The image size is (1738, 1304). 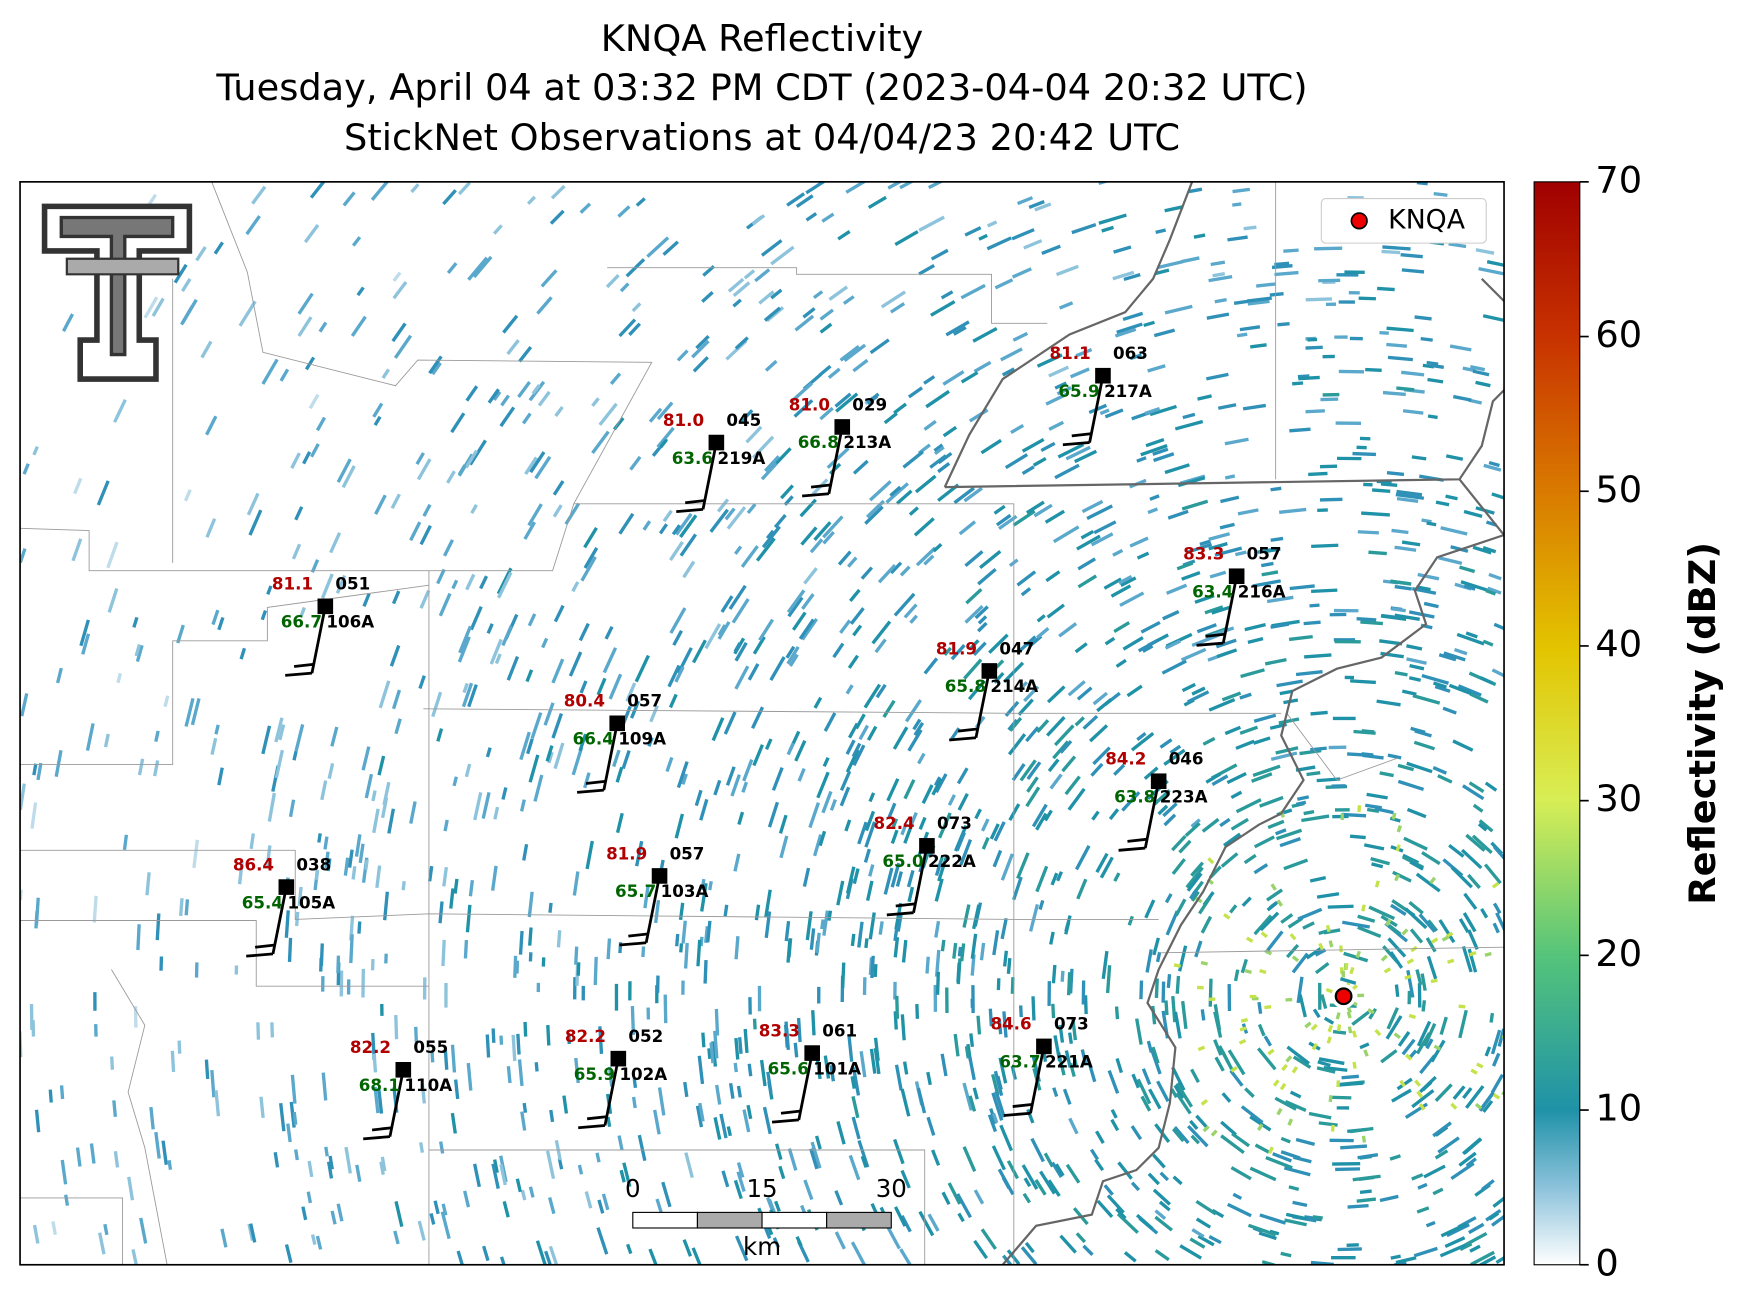 What do you see at coordinates (788, 1068) in the screenshot?
I see `dewpoint: 65.6` at bounding box center [788, 1068].